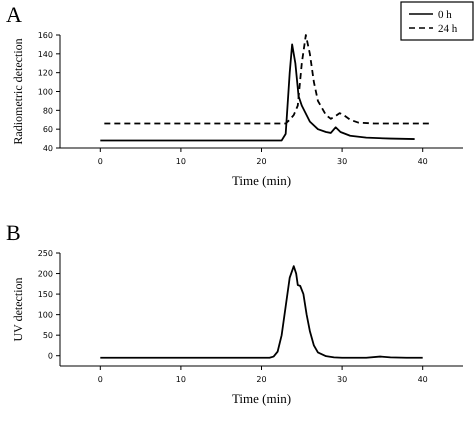  I want to click on chart-title: B, so click(13, 232).